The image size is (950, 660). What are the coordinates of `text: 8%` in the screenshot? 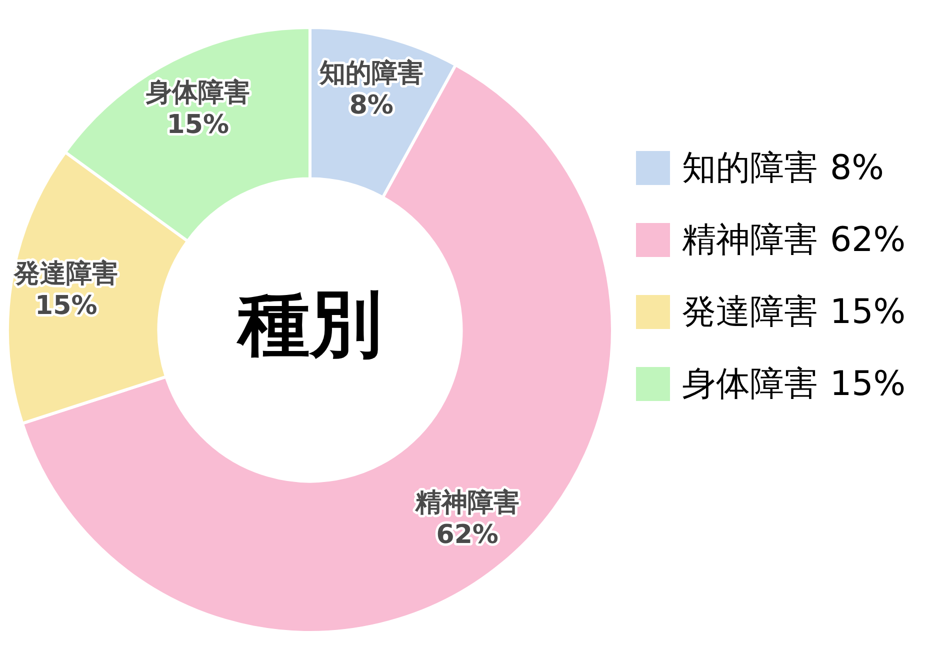 It's located at (857, 168).